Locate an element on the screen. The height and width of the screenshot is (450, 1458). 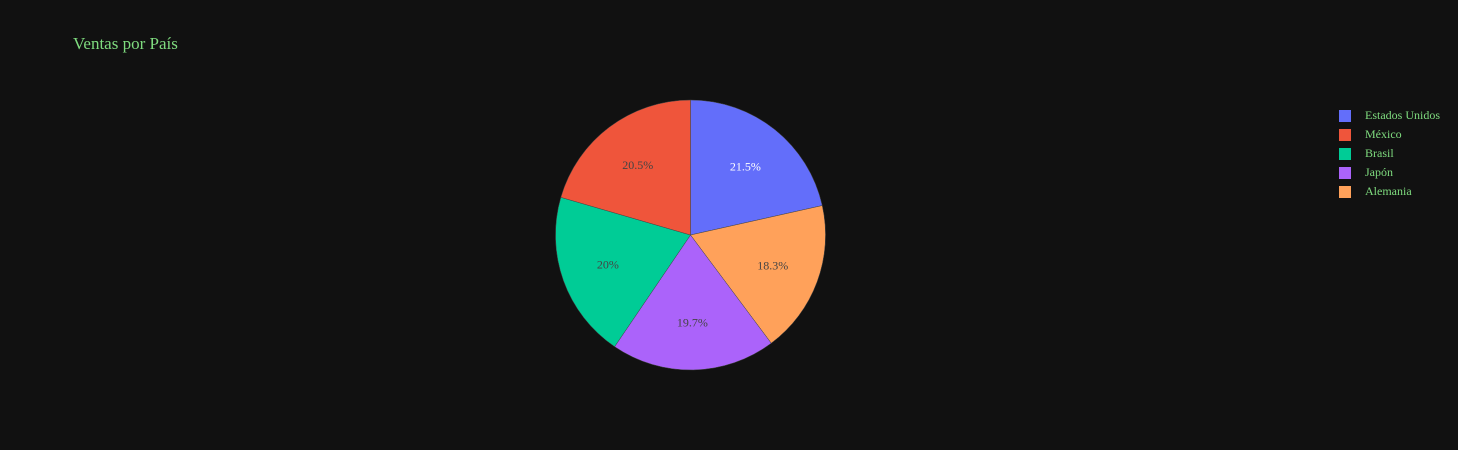
legend-item-estados-unidos: Estados Unidos is located at coordinates (1389, 115).